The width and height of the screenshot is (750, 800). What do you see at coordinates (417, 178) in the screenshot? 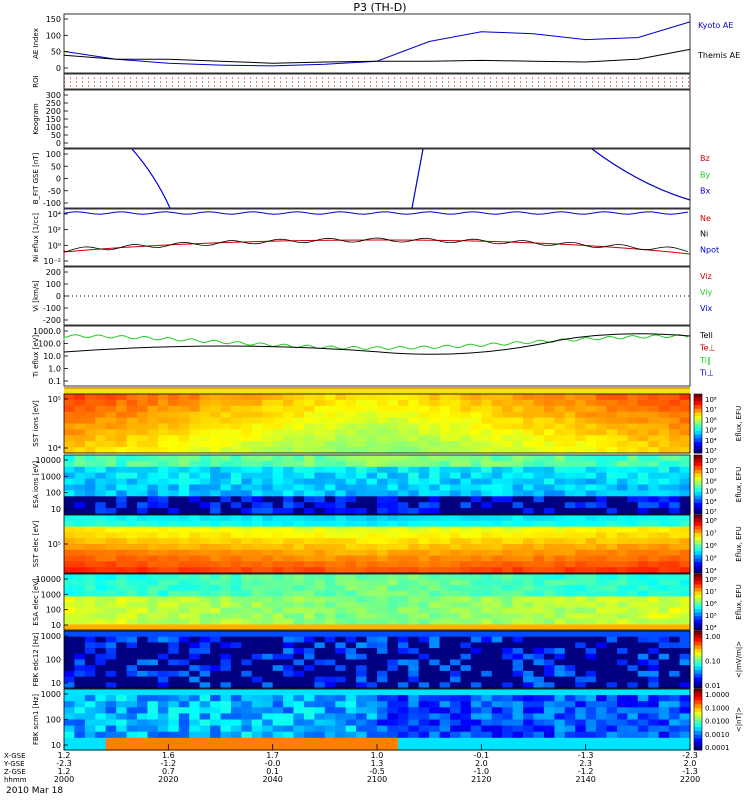
I see `bx-trace` at bounding box center [417, 178].